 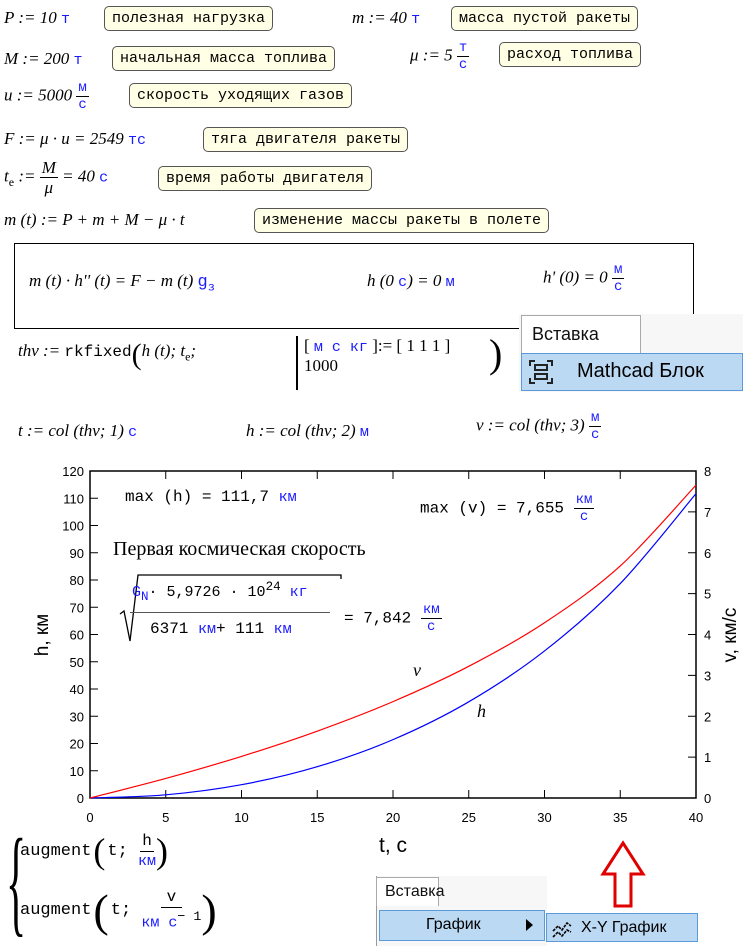 I want to click on col-t: t := col (thv; 1) с, so click(x=77, y=431).